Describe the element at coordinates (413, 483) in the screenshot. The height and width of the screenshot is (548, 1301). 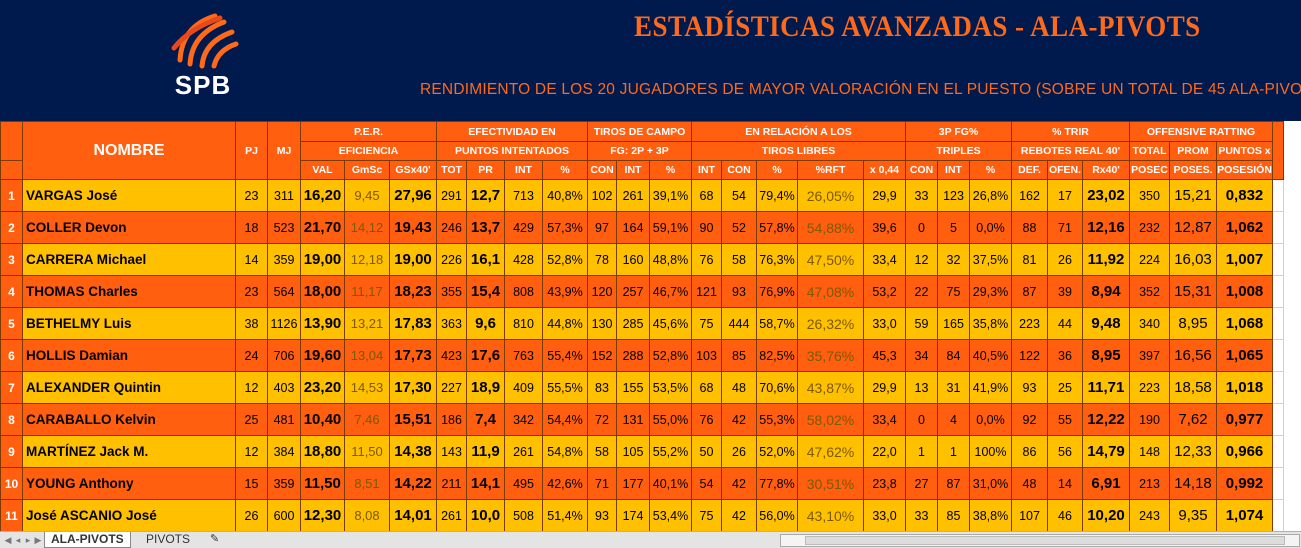
I see `cell-gs40: 14,22` at that location.